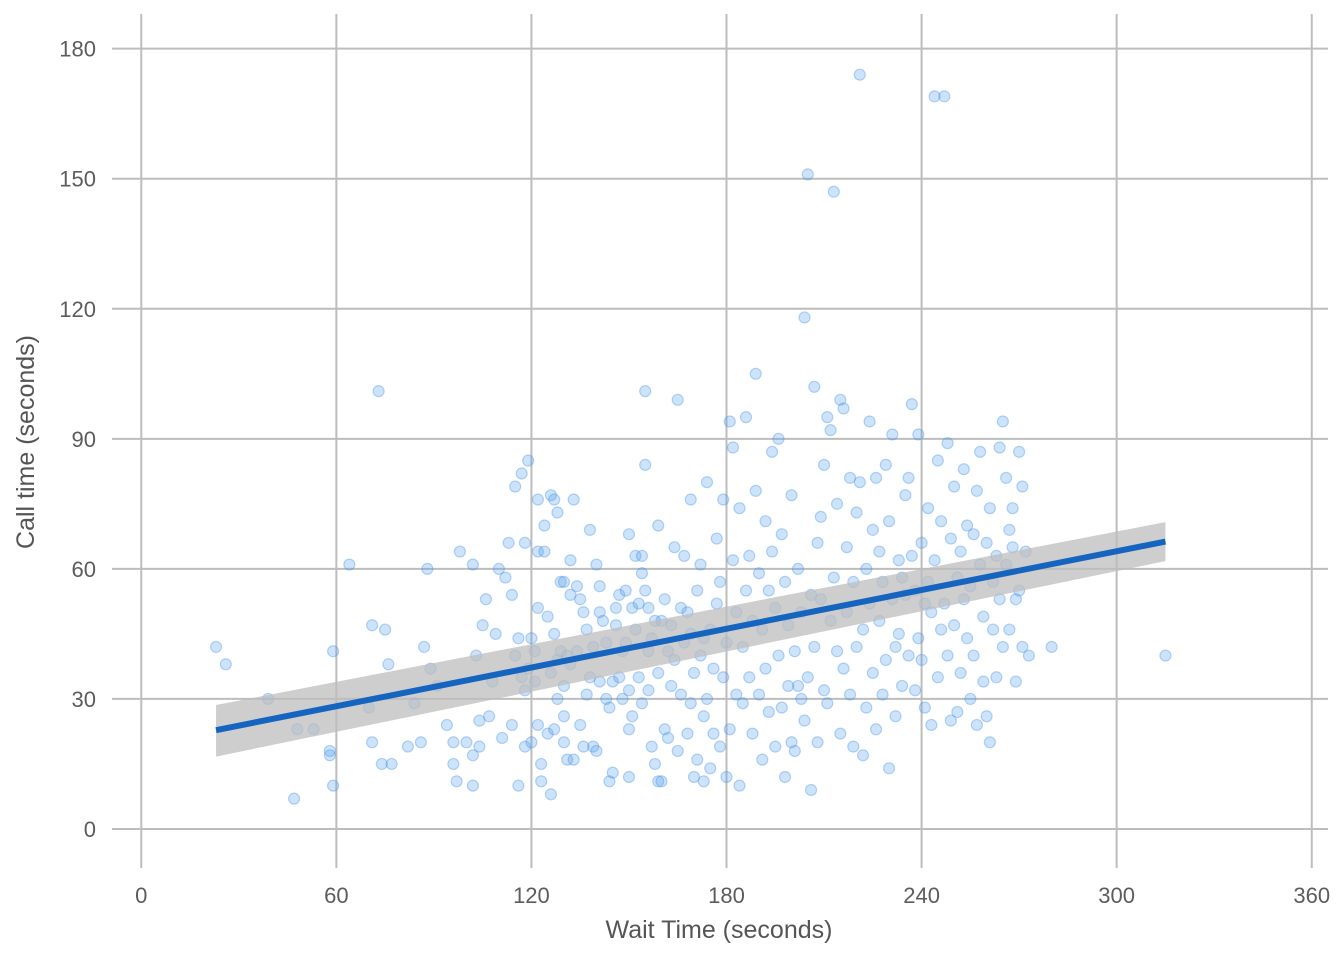 The width and height of the screenshot is (1344, 960). Describe the element at coordinates (141, 895) in the screenshot. I see `x-tick-label: 0` at that location.